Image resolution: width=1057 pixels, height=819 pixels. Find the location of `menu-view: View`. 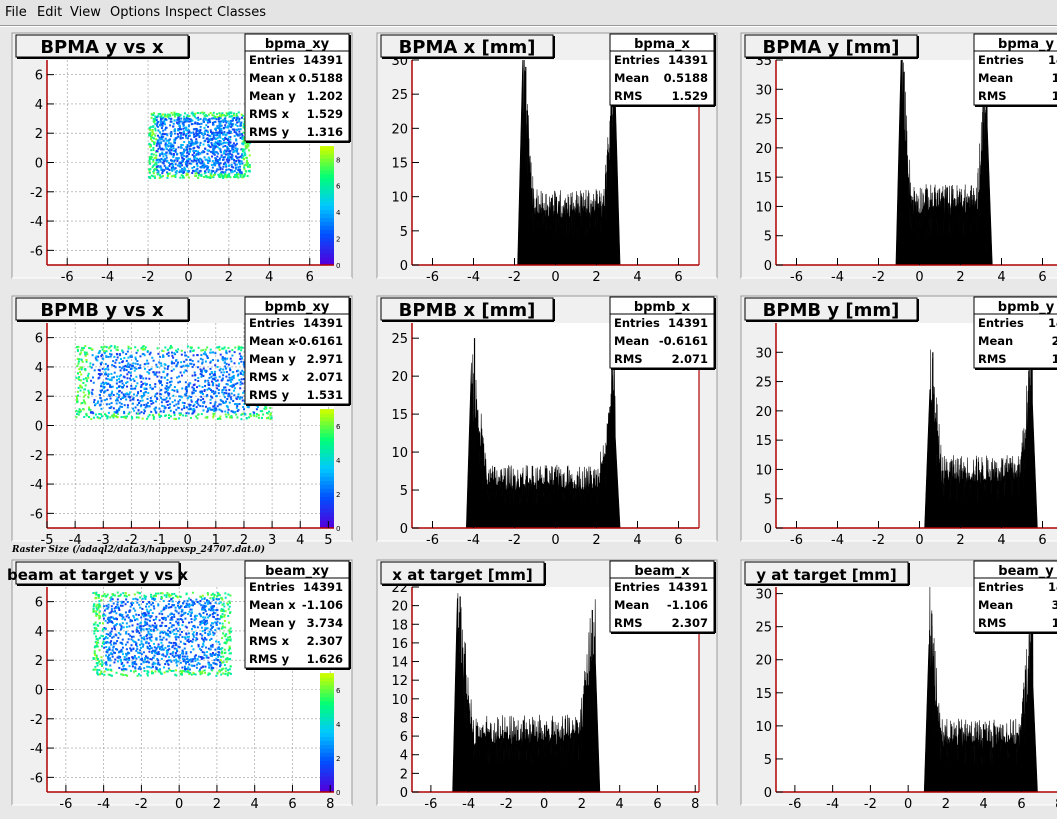

menu-view: View is located at coordinates (85, 12).